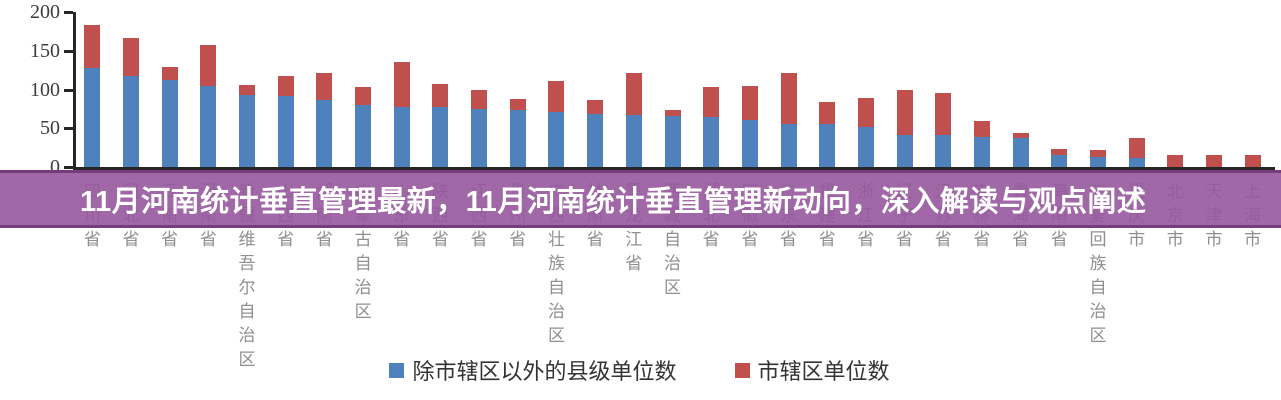 The width and height of the screenshot is (1281, 400). What do you see at coordinates (45, 50) in the screenshot?
I see `y-axis-tick-label: 150` at bounding box center [45, 50].